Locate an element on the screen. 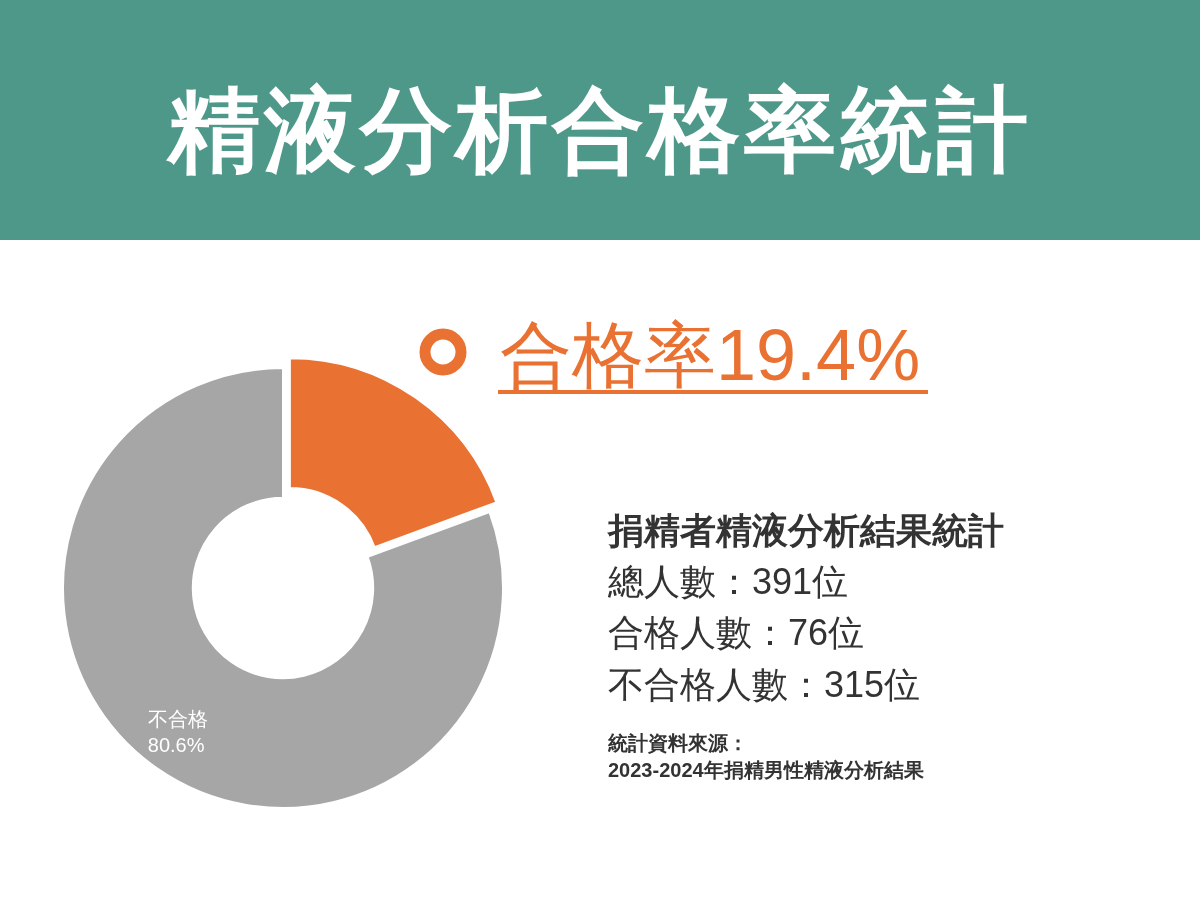 The height and width of the screenshot is (900, 1200). text: 捐精者精液分析結果統計 is located at coordinates (805, 530).